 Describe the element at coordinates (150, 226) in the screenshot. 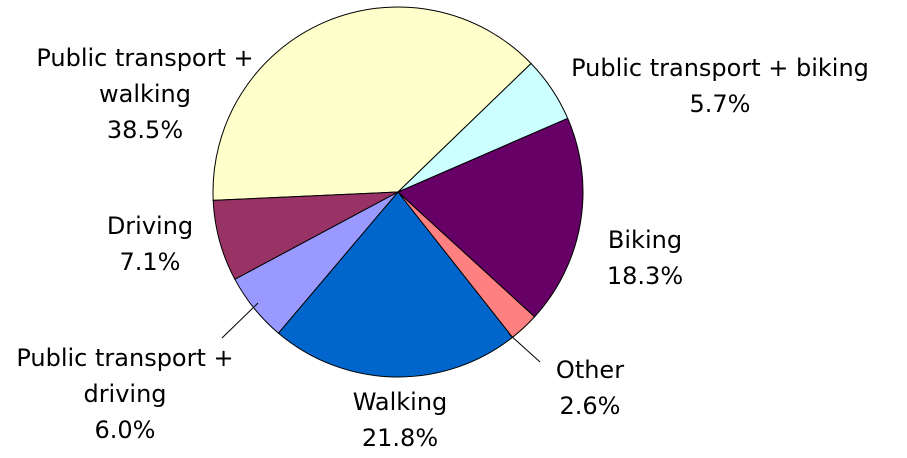

I see `slice-name: Driving` at that location.